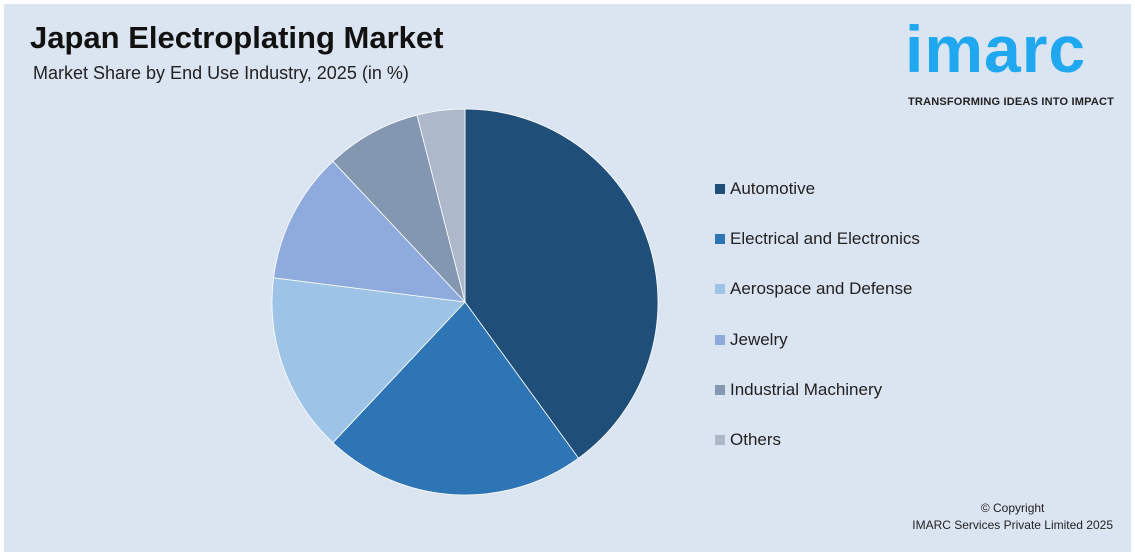 This screenshot has height=556, width=1135. Describe the element at coordinates (368, 360) in the screenshot. I see `pie-slice-aerospace-and-defense` at that location.